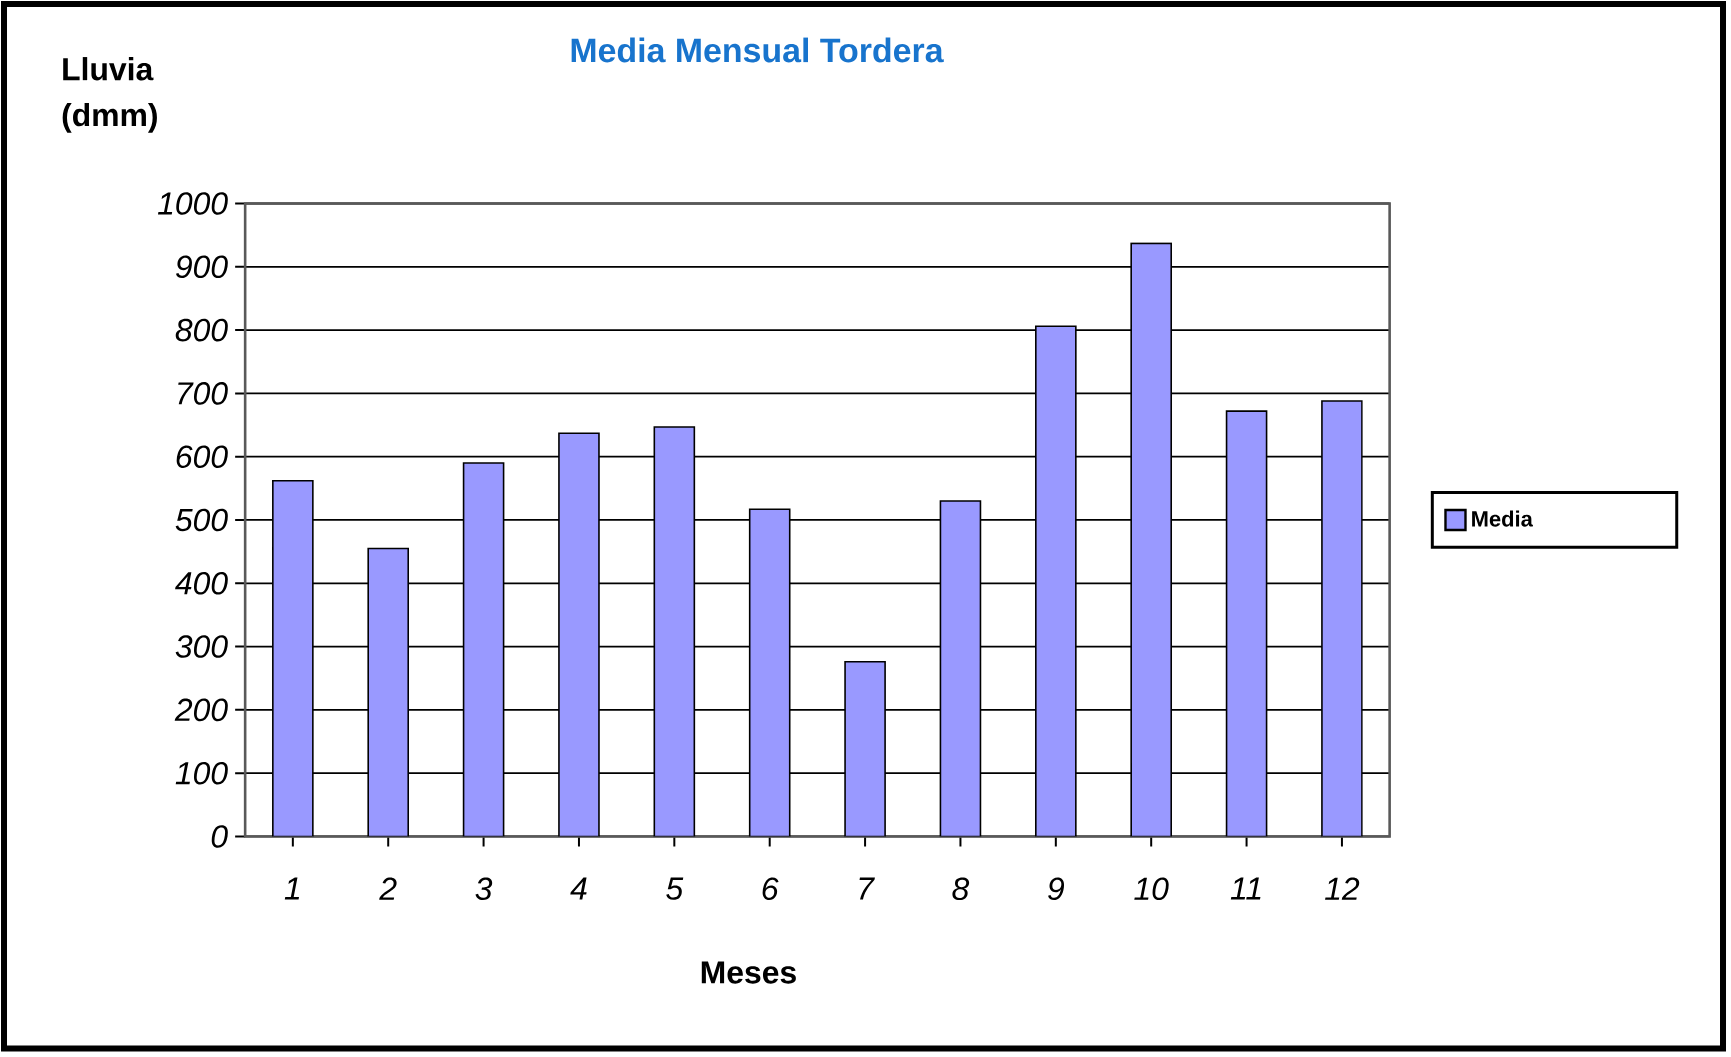  Describe the element at coordinates (1502, 518) in the screenshot. I see `legend-label: Media` at that location.